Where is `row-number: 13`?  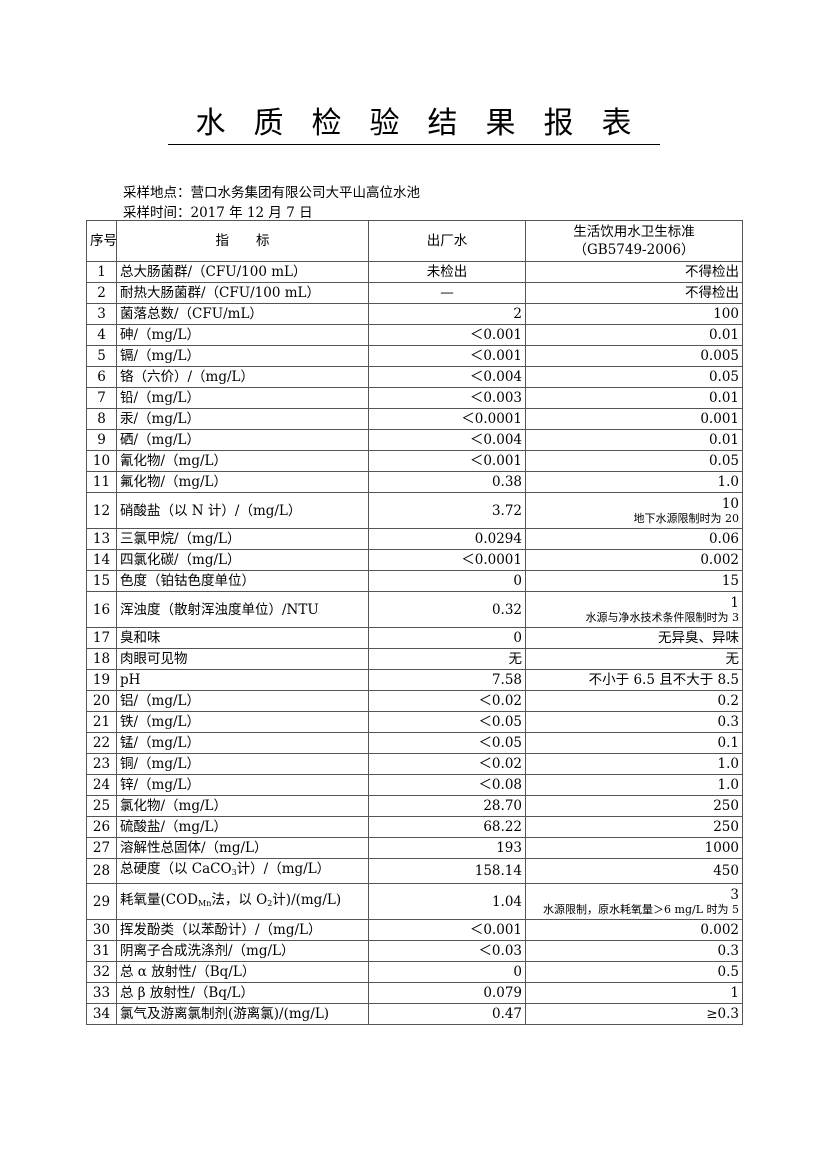
row-number: 13 is located at coordinates (101, 539).